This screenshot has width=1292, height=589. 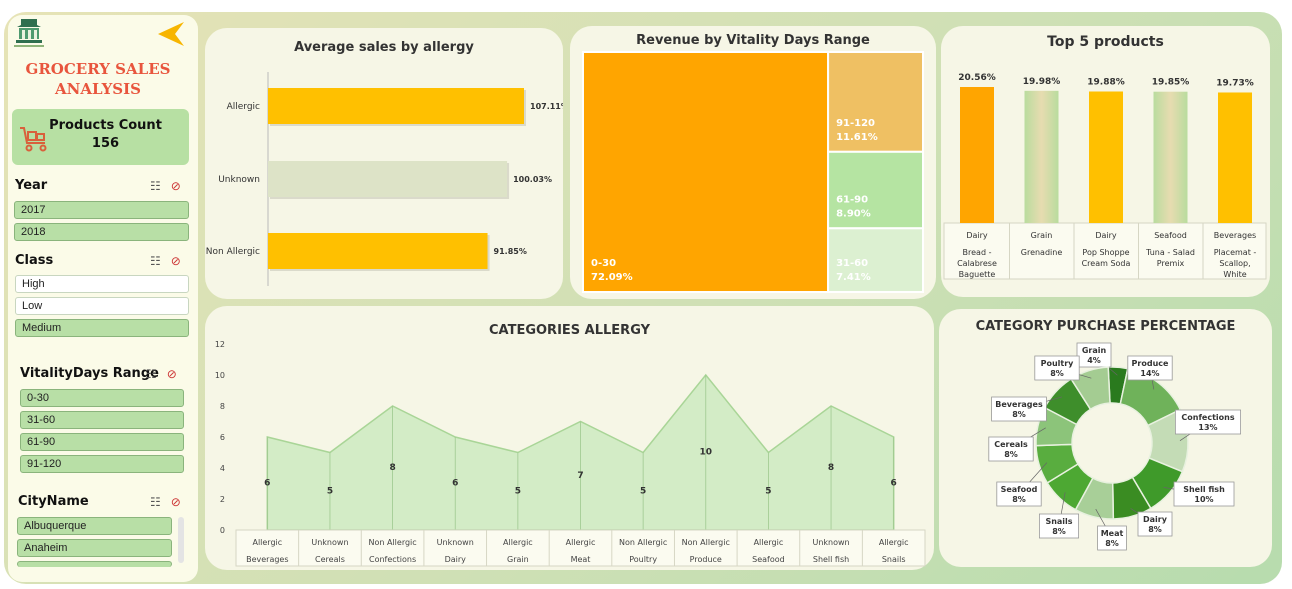 What do you see at coordinates (102, 306) in the screenshot?
I see `slicer-item-class-low: Low` at bounding box center [102, 306].